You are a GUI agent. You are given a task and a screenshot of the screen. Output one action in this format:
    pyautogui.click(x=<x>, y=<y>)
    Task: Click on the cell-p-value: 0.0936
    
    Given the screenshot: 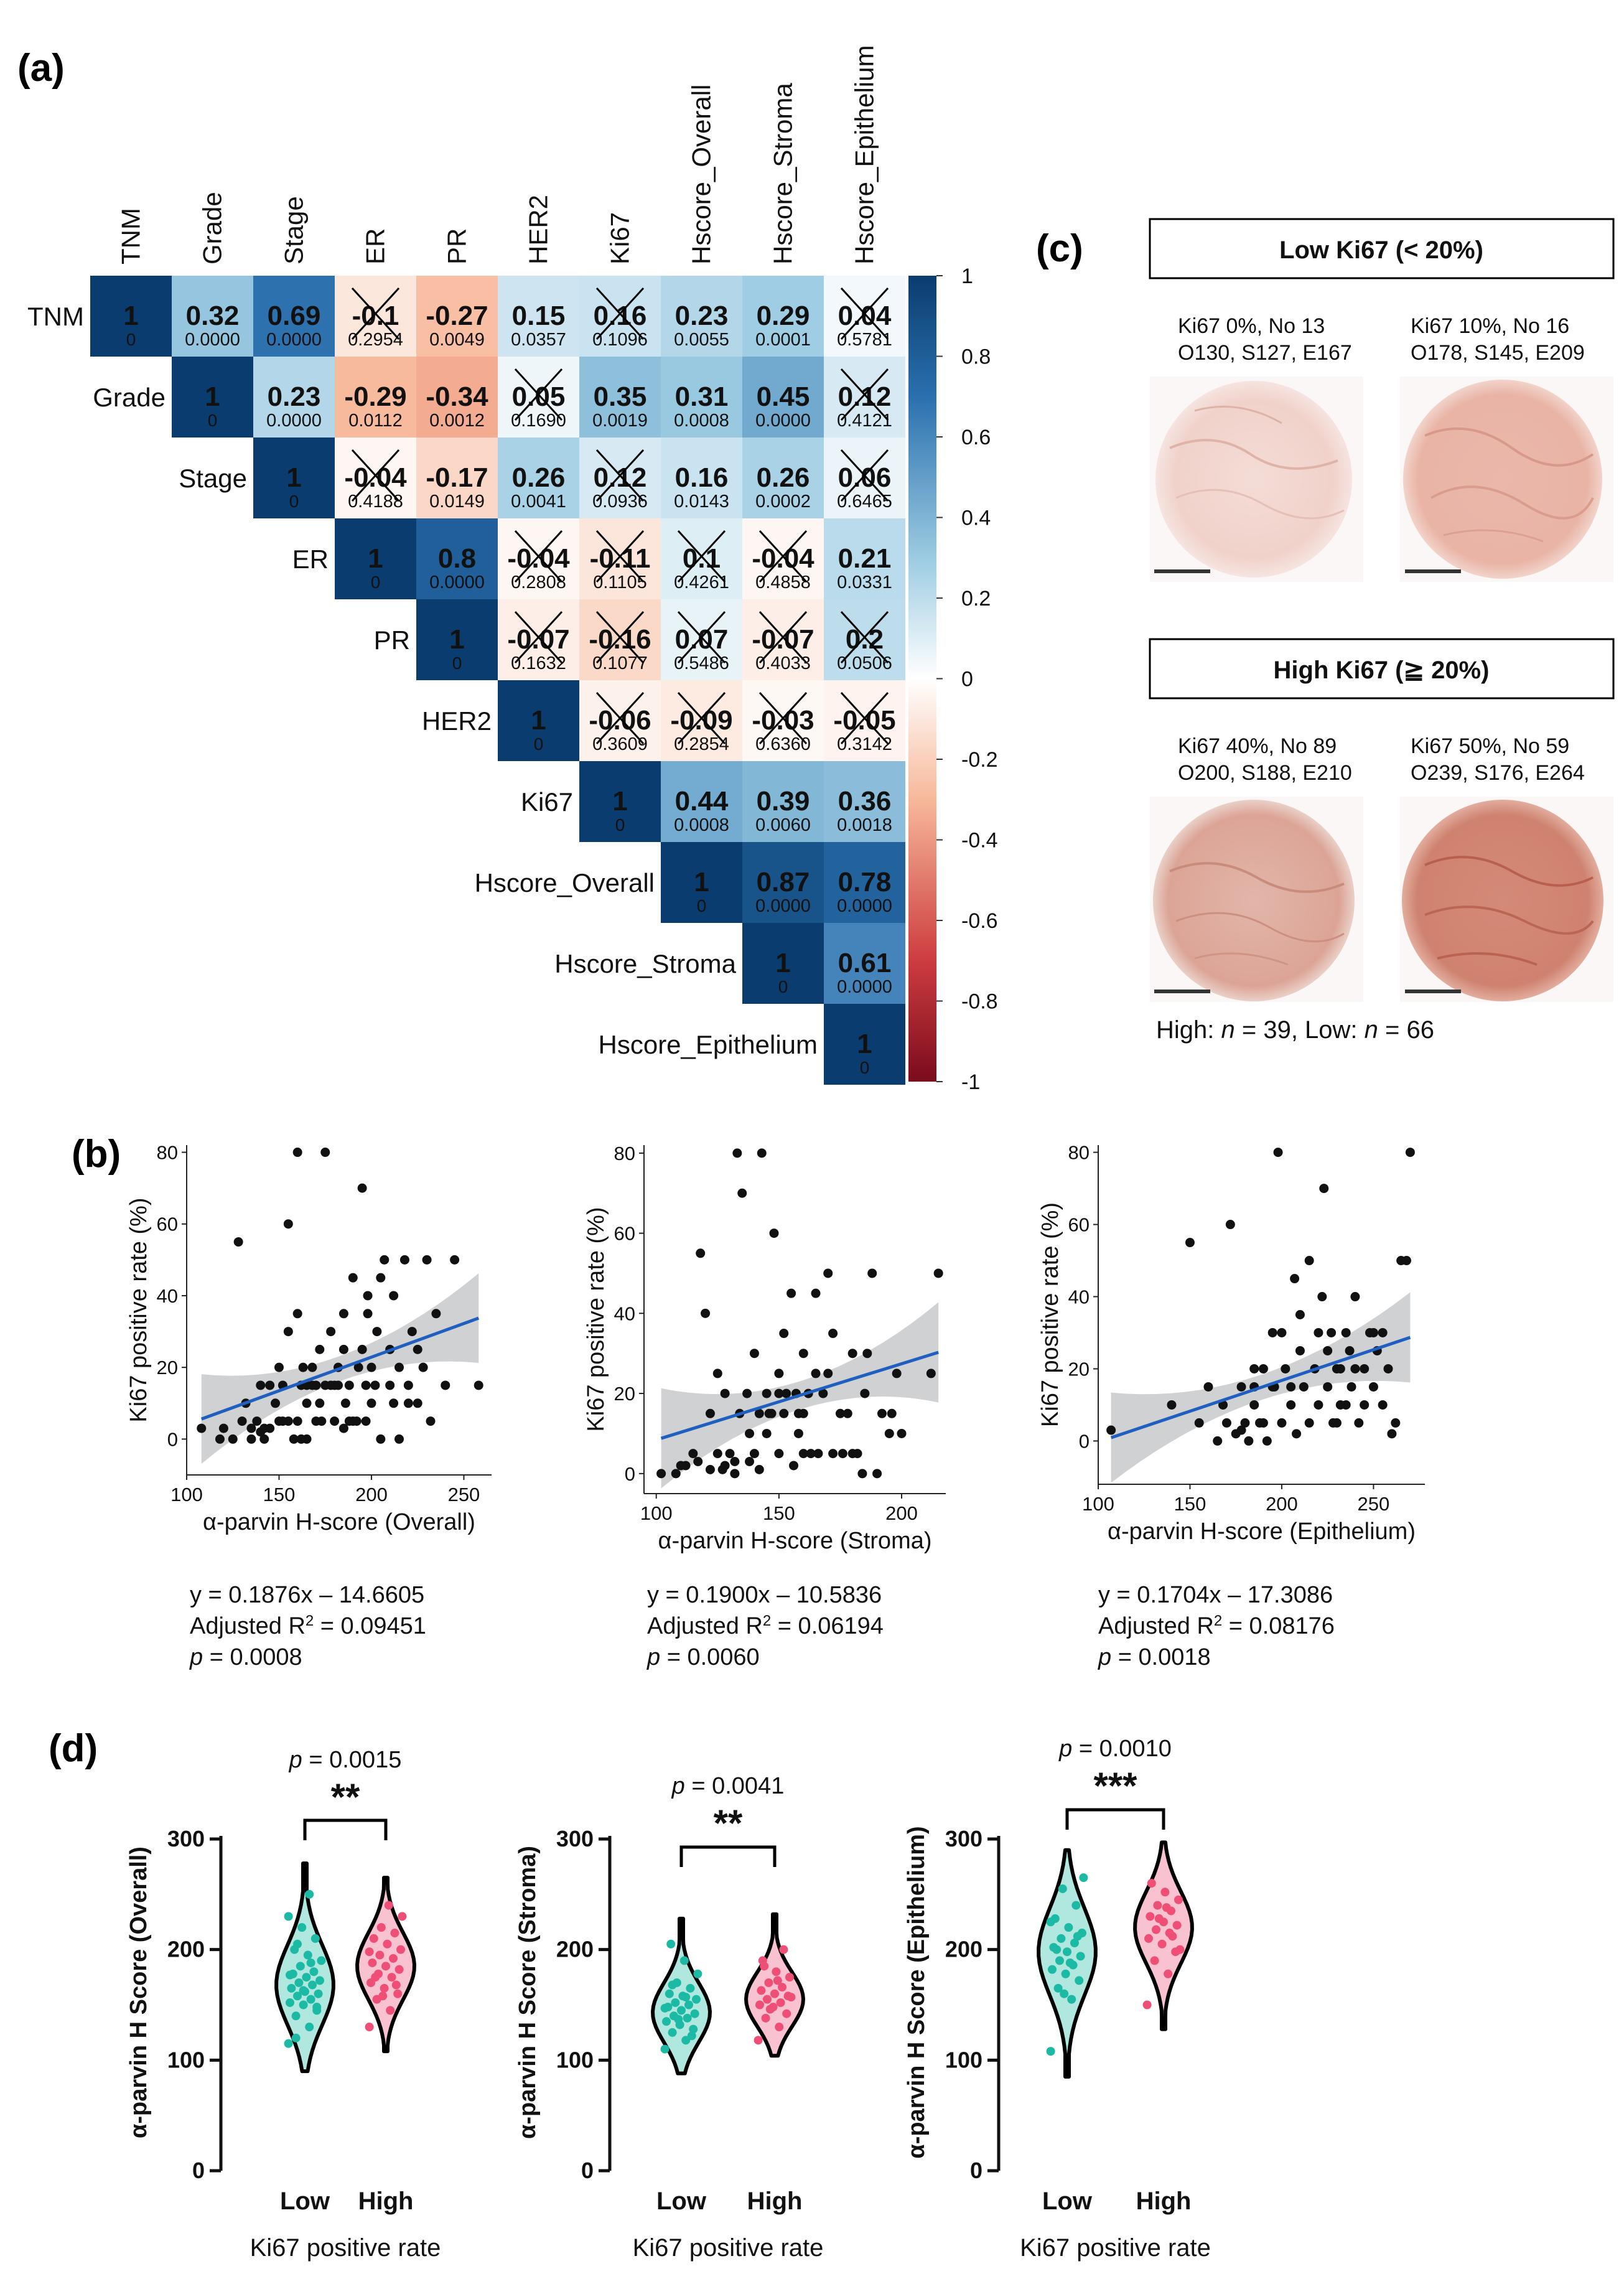 What is the action you would take?
    pyautogui.click(x=620, y=502)
    